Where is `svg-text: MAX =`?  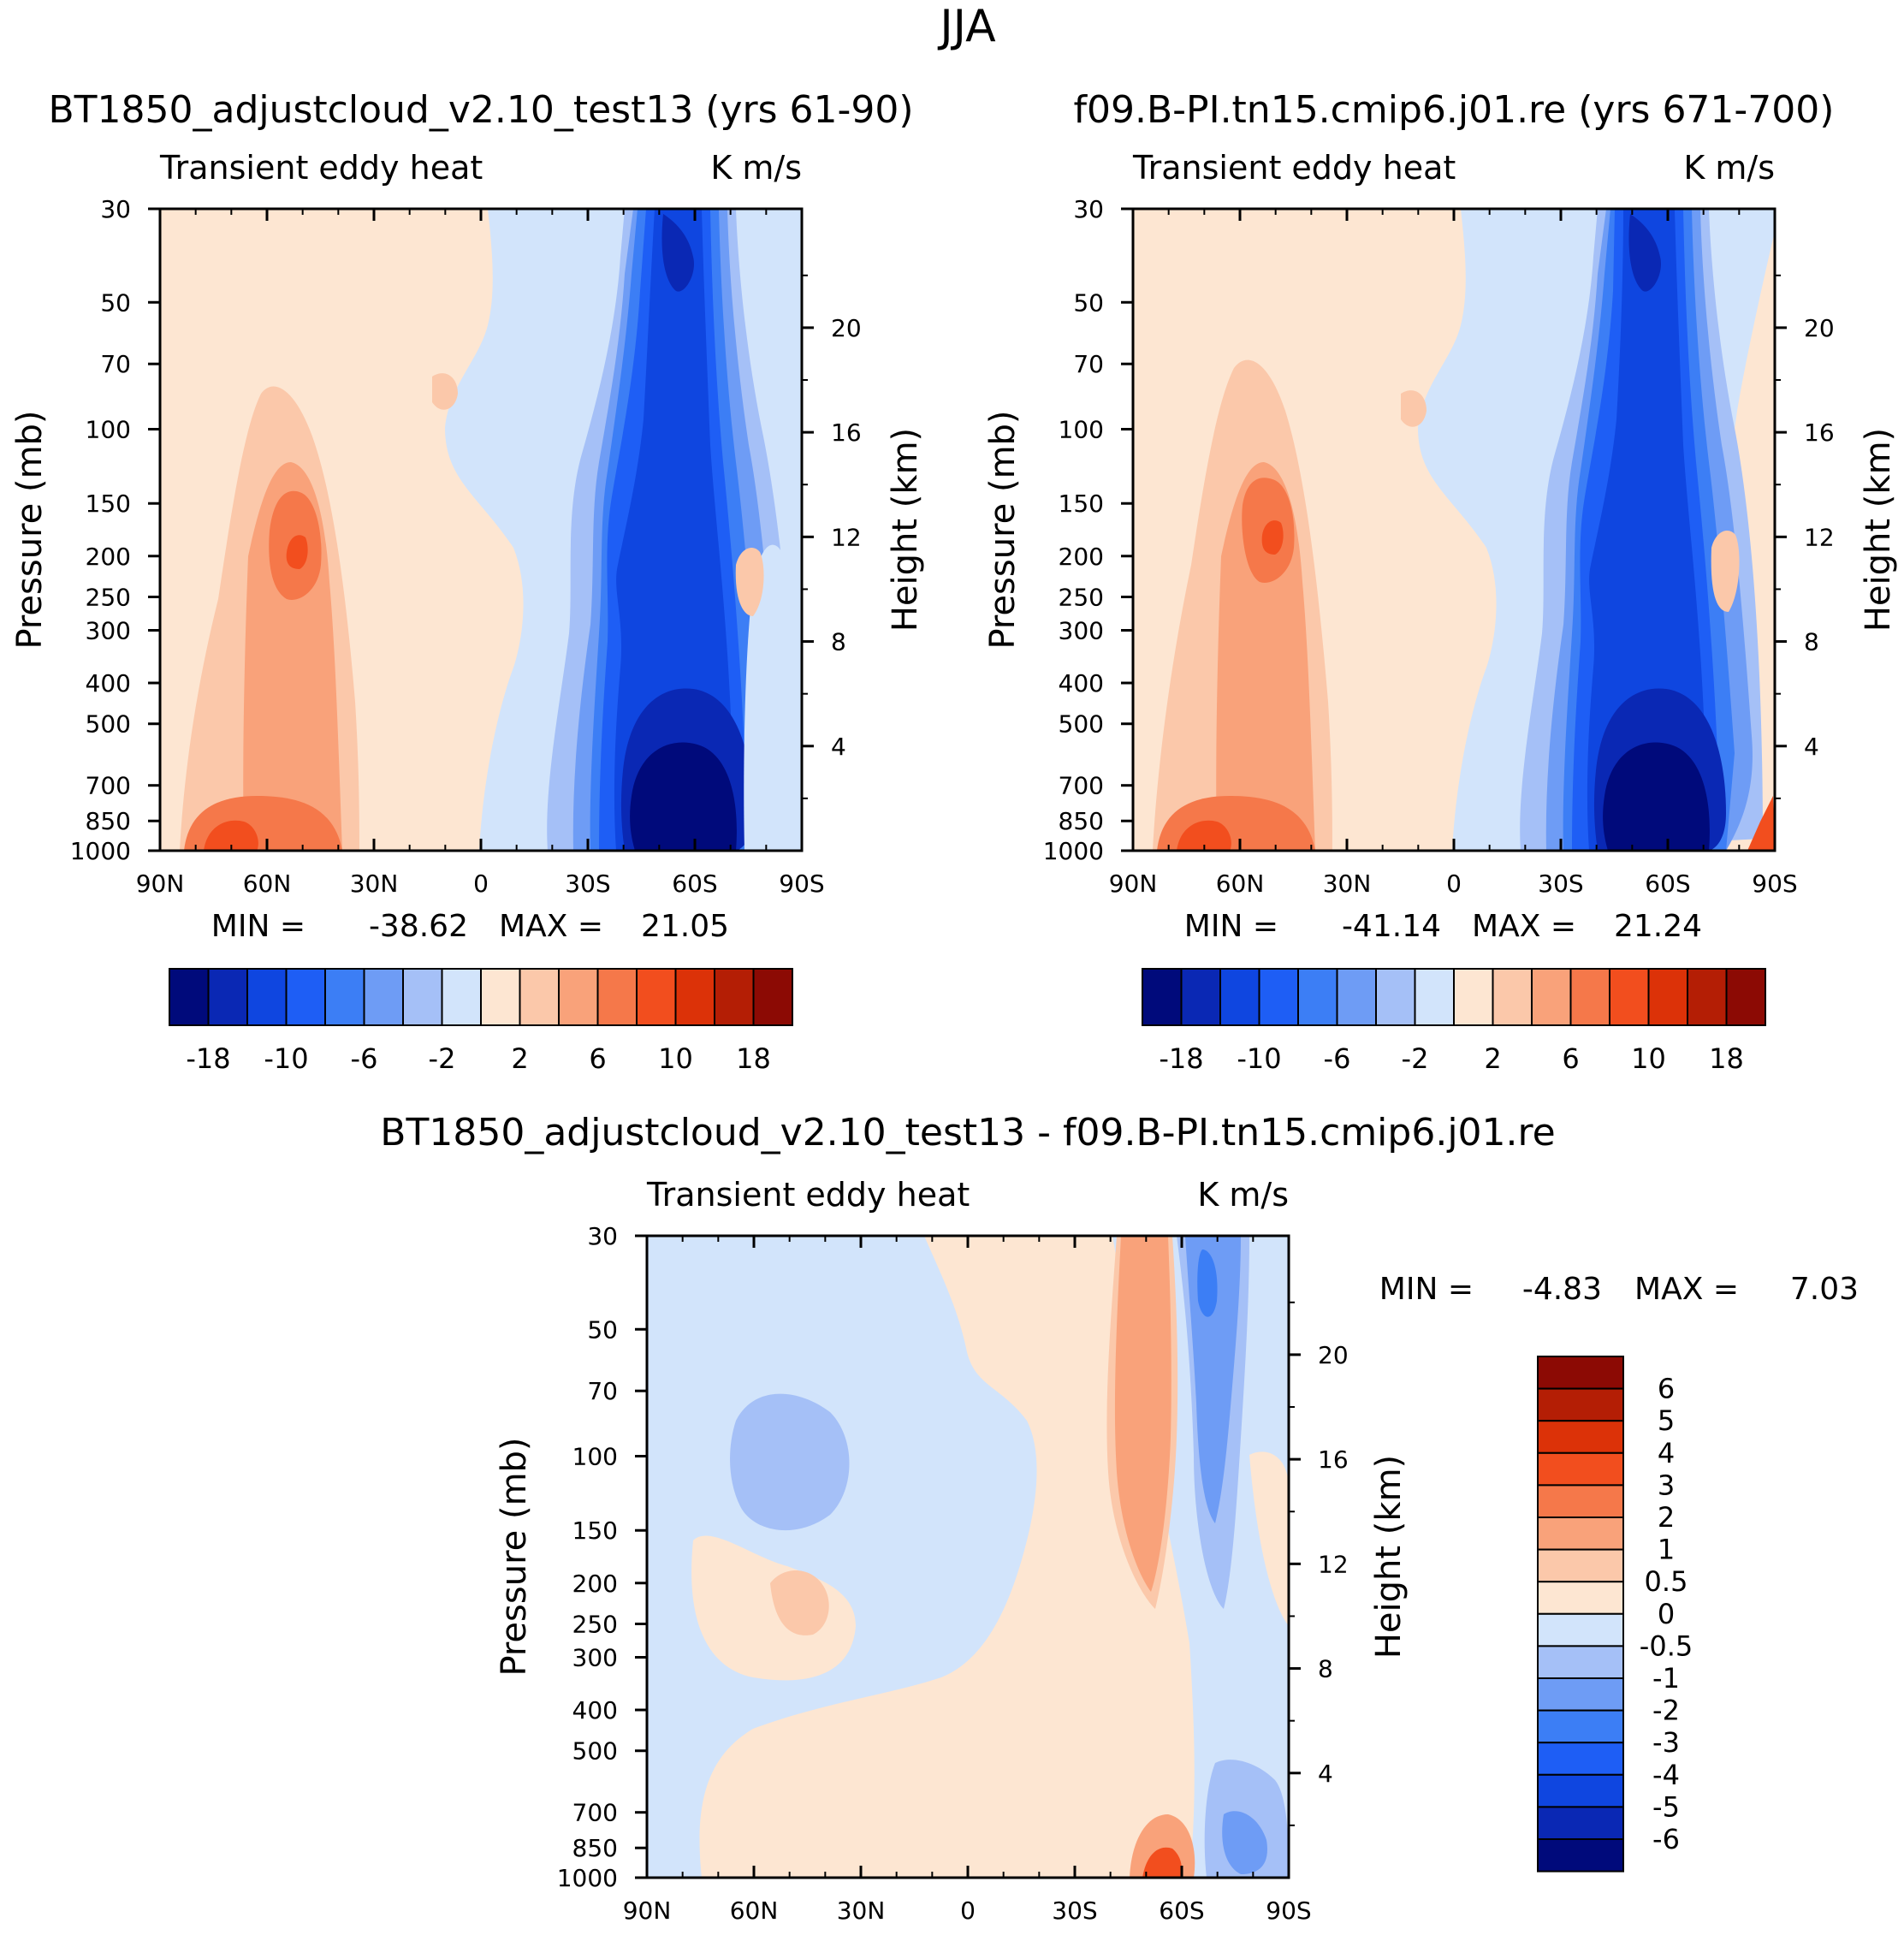 svg-text: MAX = is located at coordinates (551, 927).